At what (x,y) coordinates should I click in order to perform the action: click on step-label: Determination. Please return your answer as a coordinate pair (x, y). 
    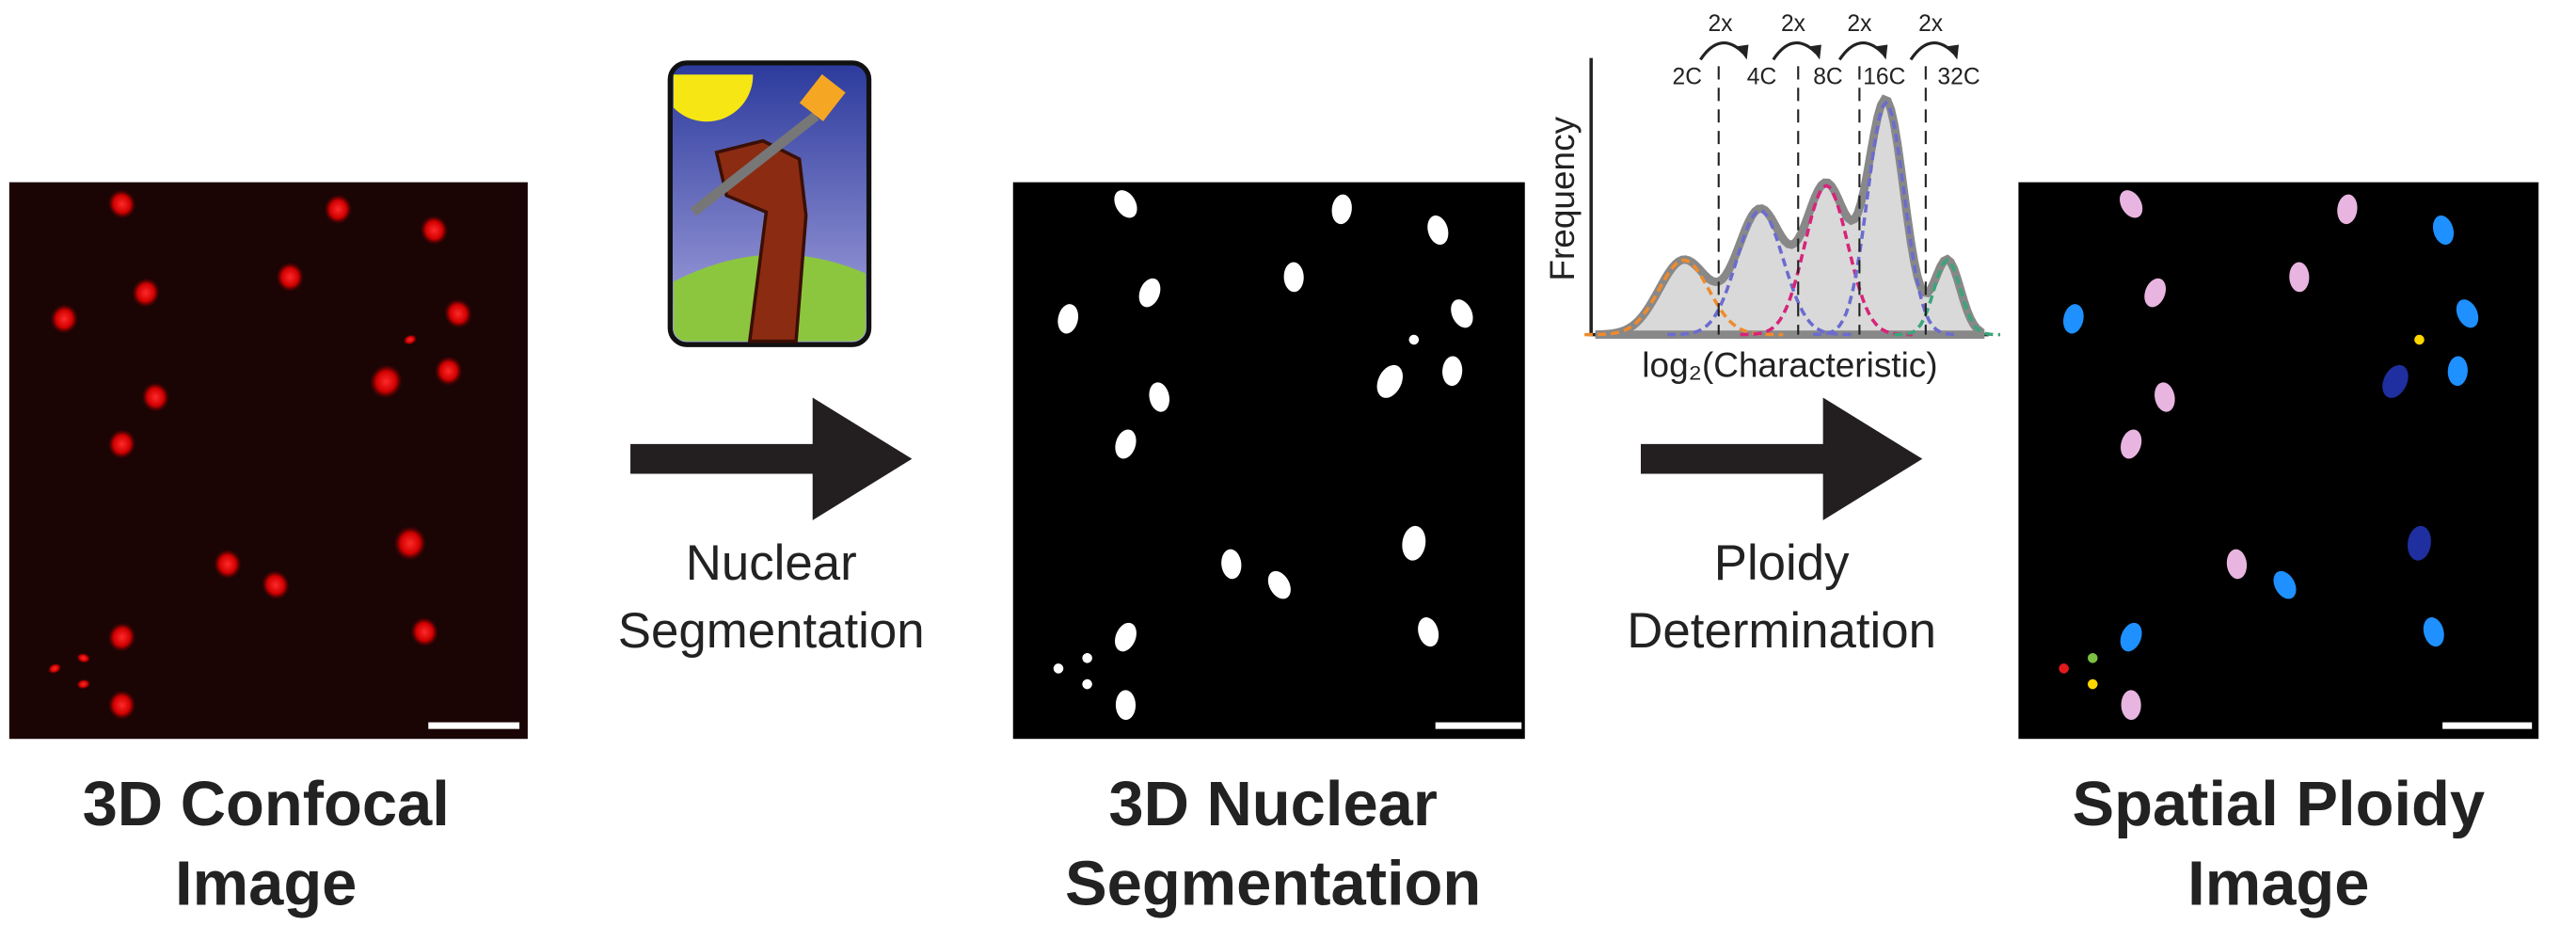
    Looking at the image, I should click on (1781, 631).